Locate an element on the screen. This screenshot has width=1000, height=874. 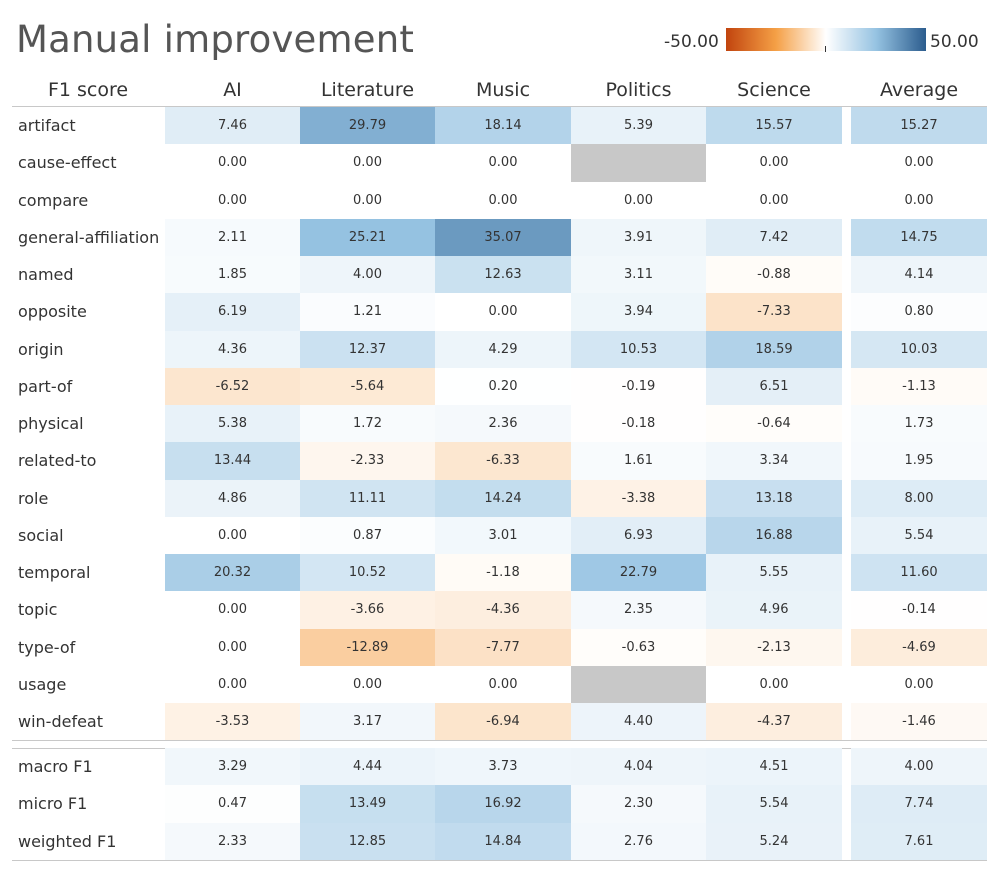
heatmap-cell: 11.11 is located at coordinates (367, 498).